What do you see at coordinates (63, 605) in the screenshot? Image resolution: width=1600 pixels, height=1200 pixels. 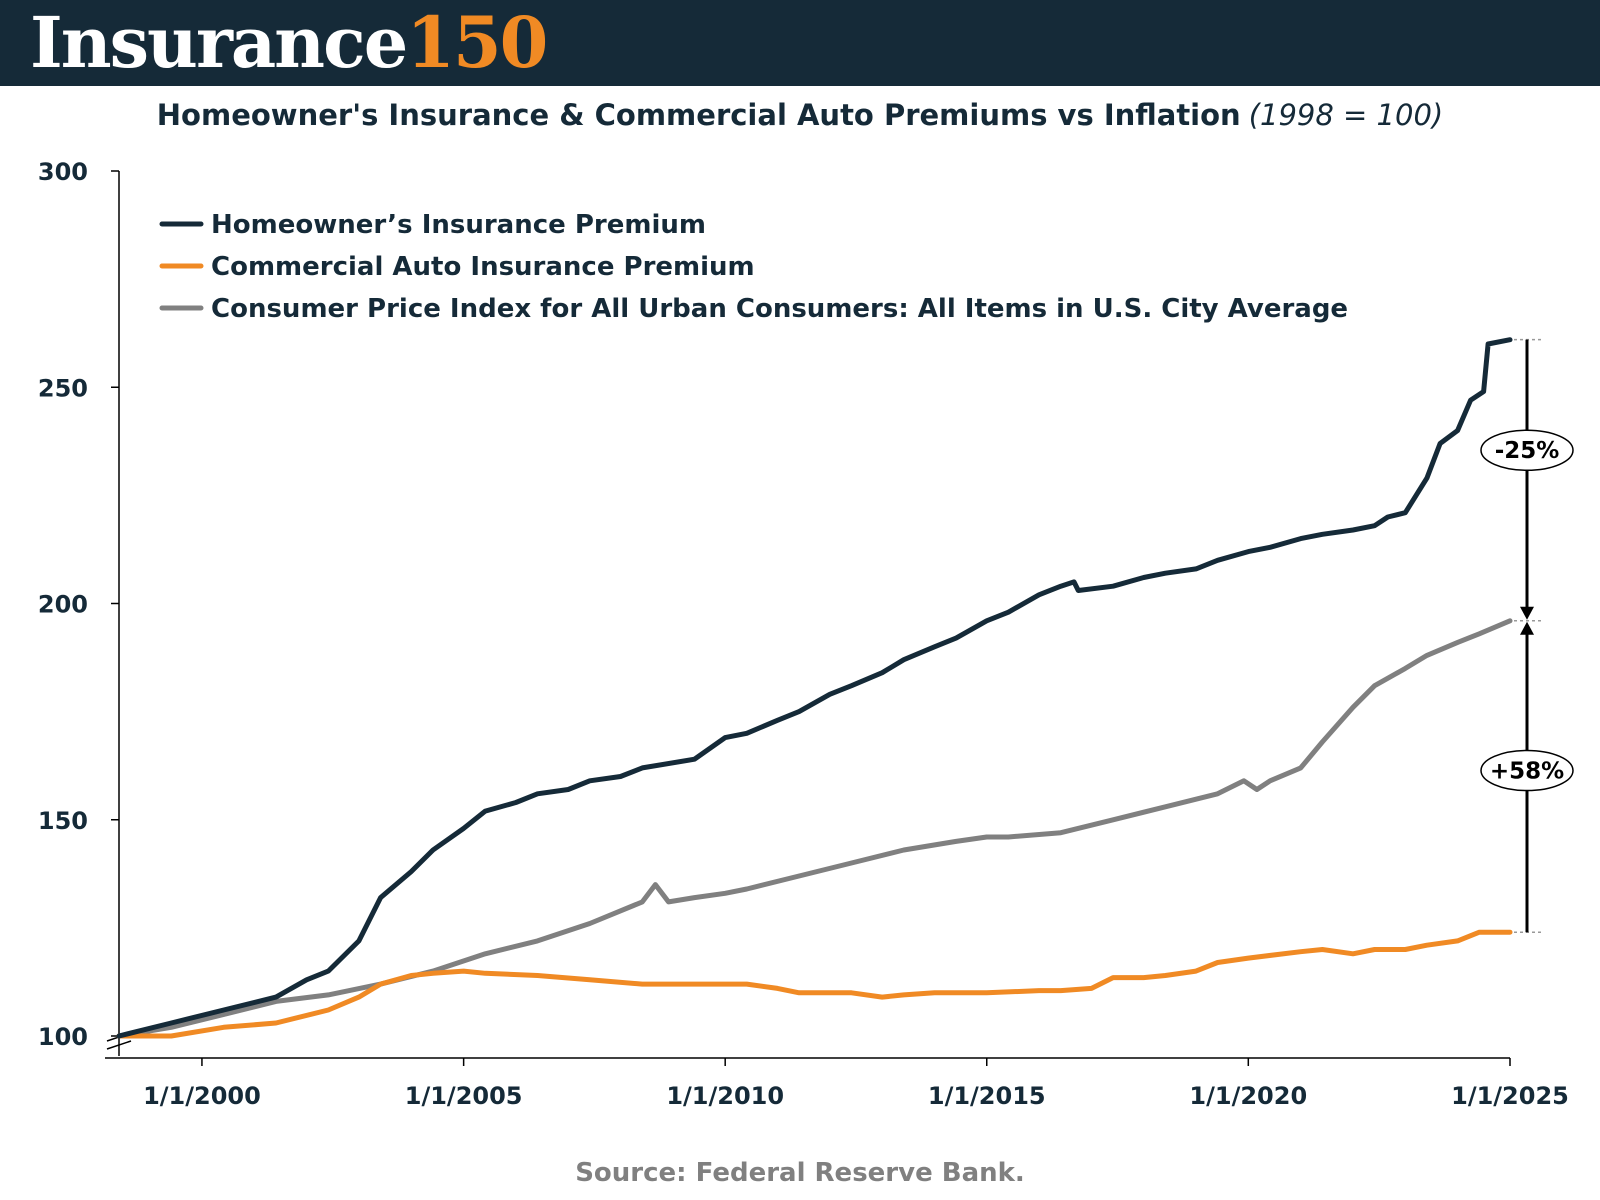 I see `y-tick-label: 200` at bounding box center [63, 605].